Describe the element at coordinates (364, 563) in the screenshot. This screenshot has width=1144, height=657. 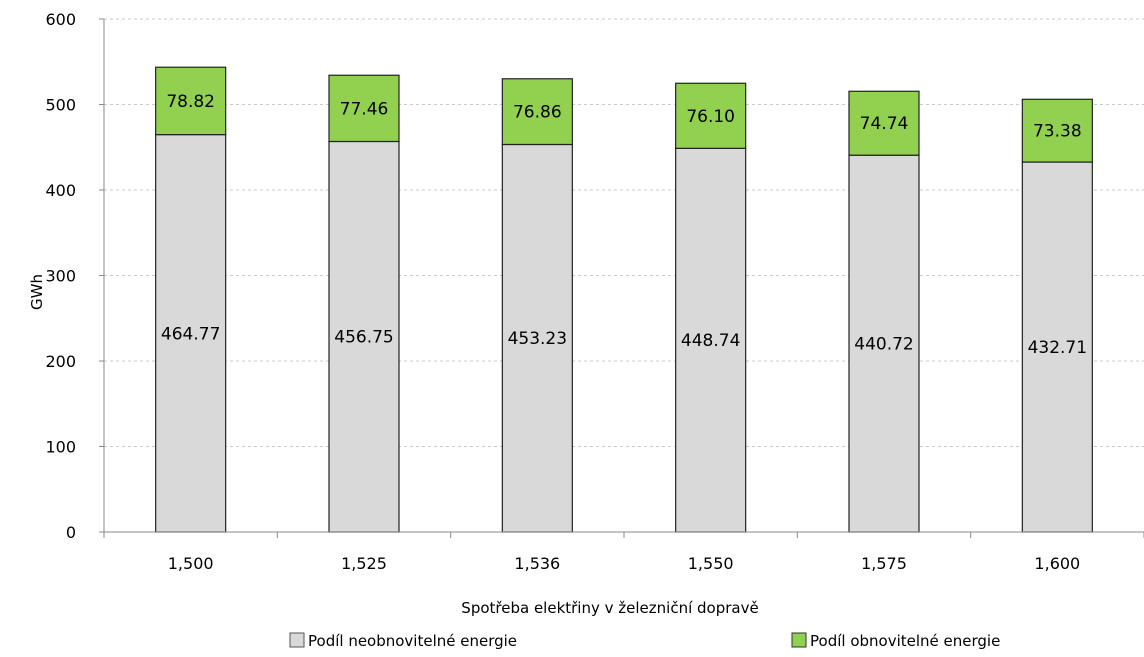
I see `x-tick-label: 1,525` at that location.